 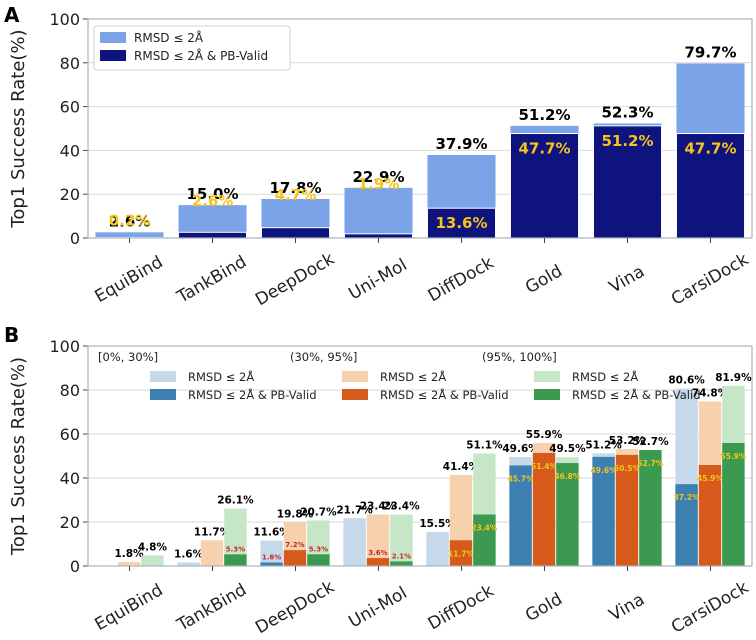 What do you see at coordinates (627, 280) in the screenshot?
I see `panel-a-x-tick-label-vina: Vina` at bounding box center [627, 280].